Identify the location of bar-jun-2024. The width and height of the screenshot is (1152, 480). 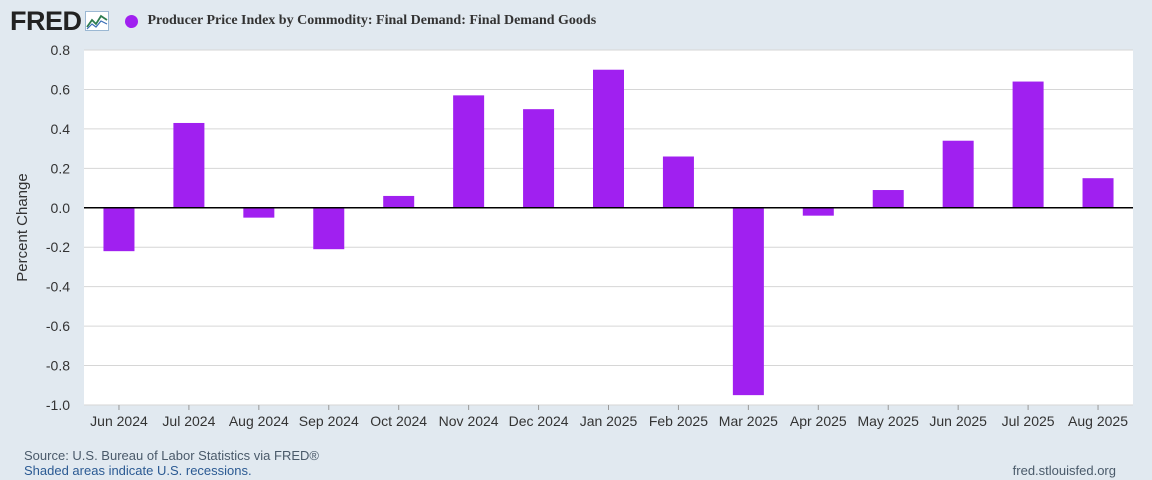
(119, 229).